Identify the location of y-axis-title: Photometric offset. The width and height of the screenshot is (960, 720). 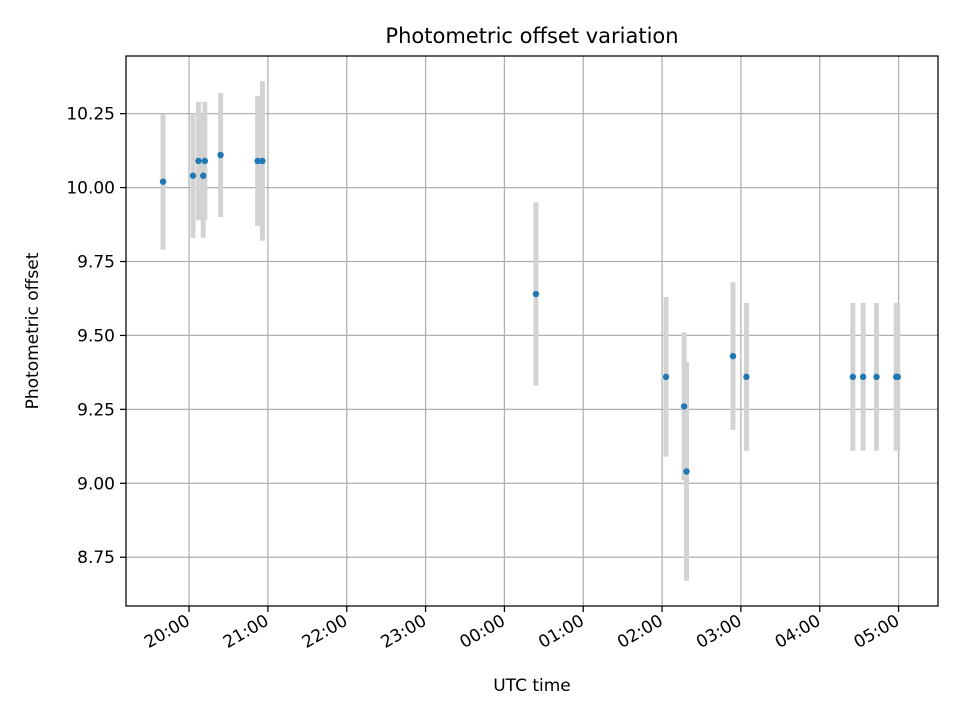
(33, 330).